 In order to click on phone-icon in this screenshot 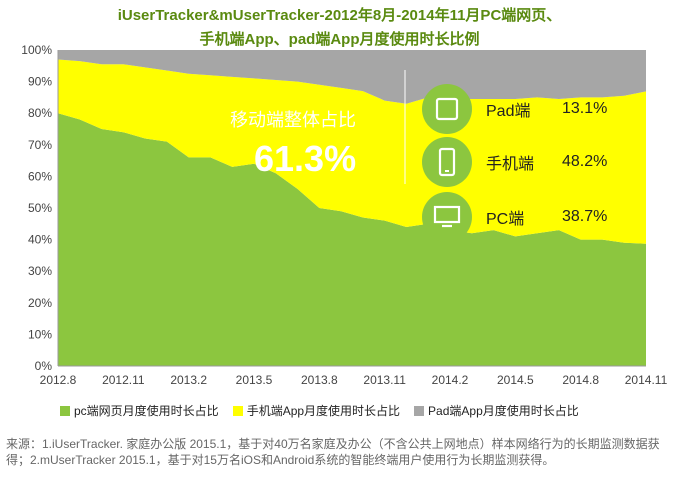, I will do `click(447, 162)`.